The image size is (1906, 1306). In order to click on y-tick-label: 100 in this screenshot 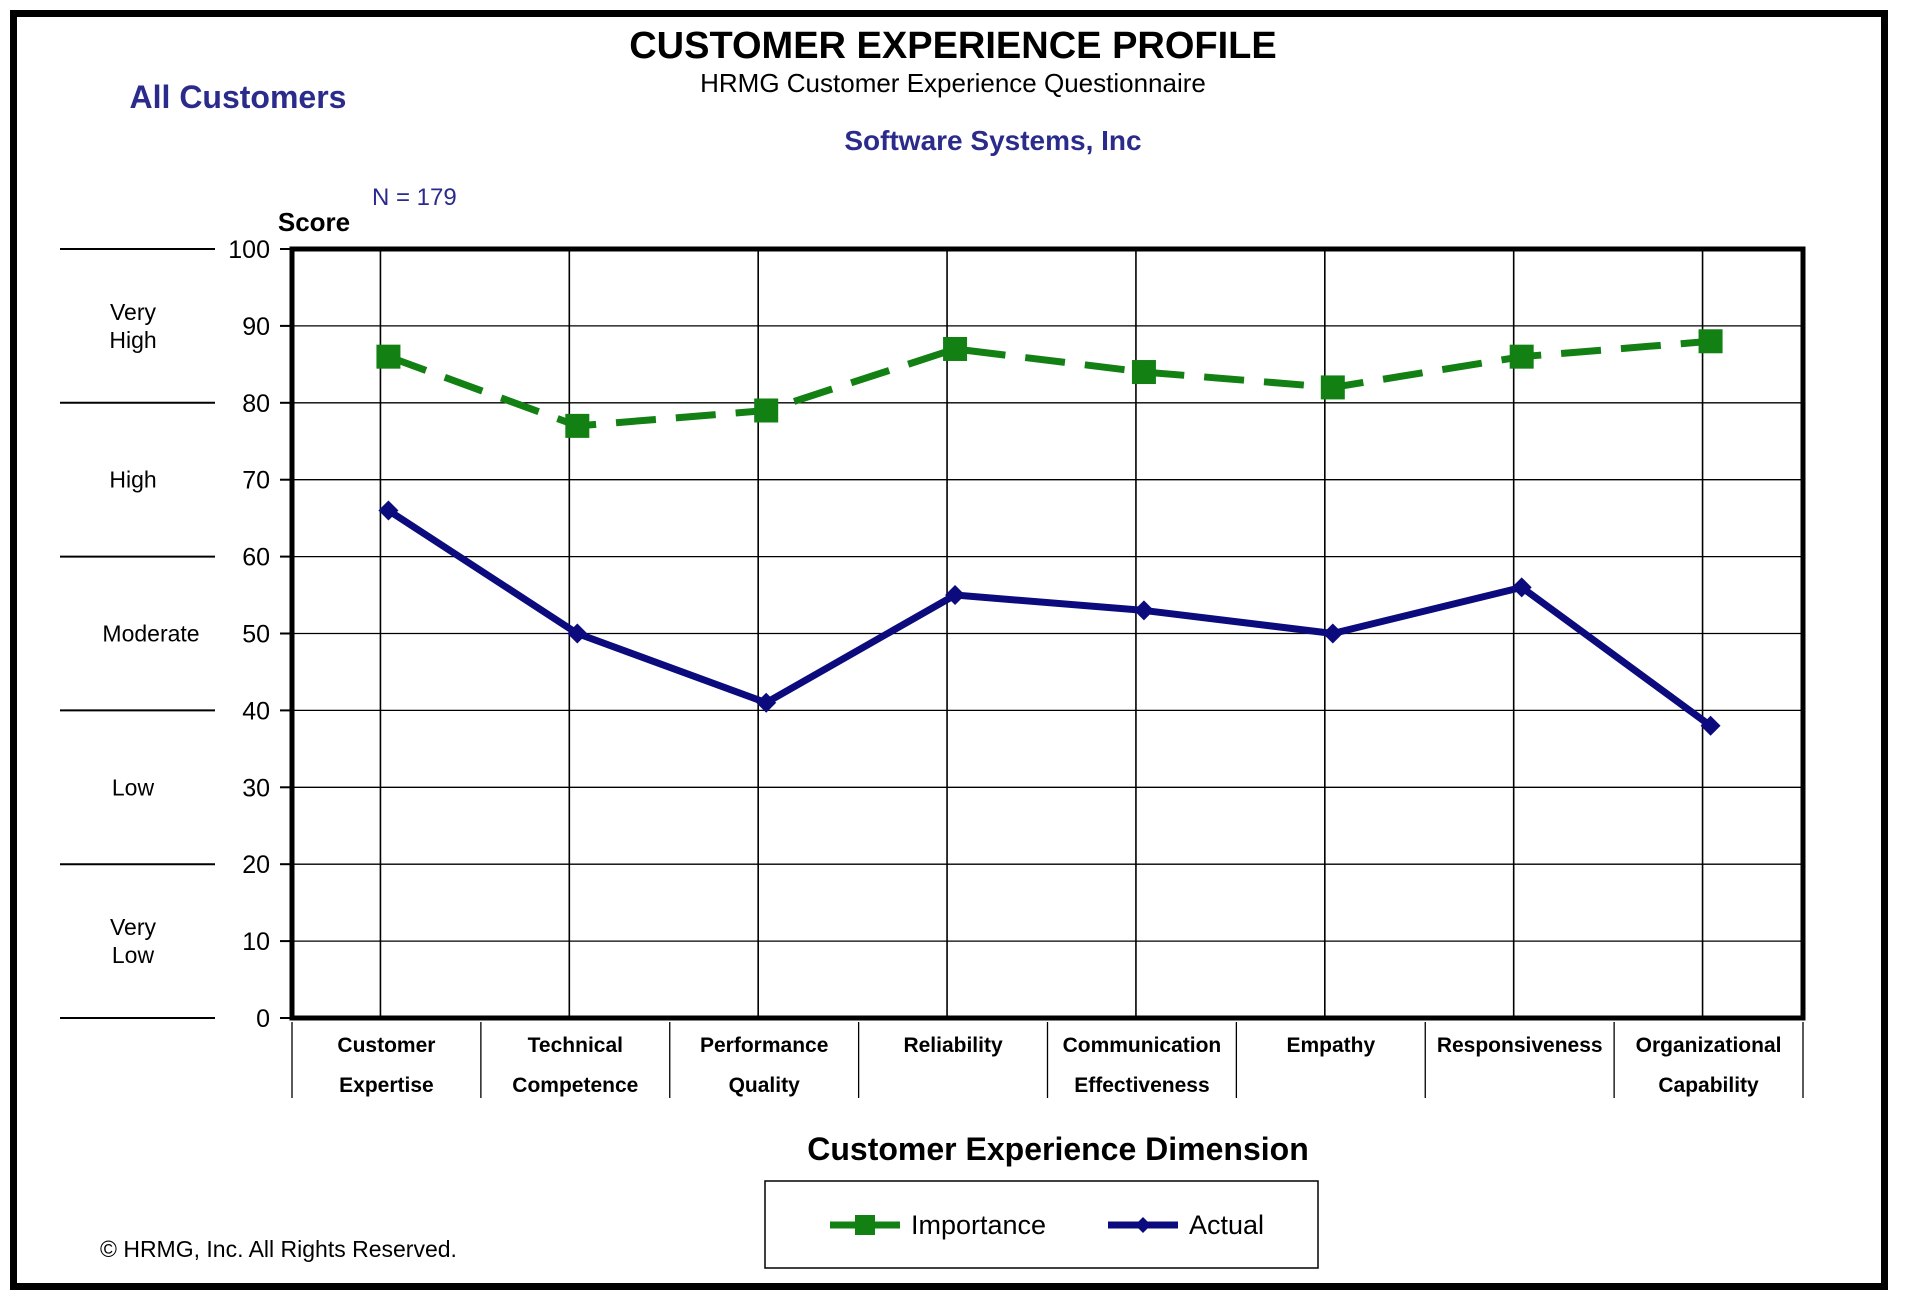, I will do `click(249, 250)`.